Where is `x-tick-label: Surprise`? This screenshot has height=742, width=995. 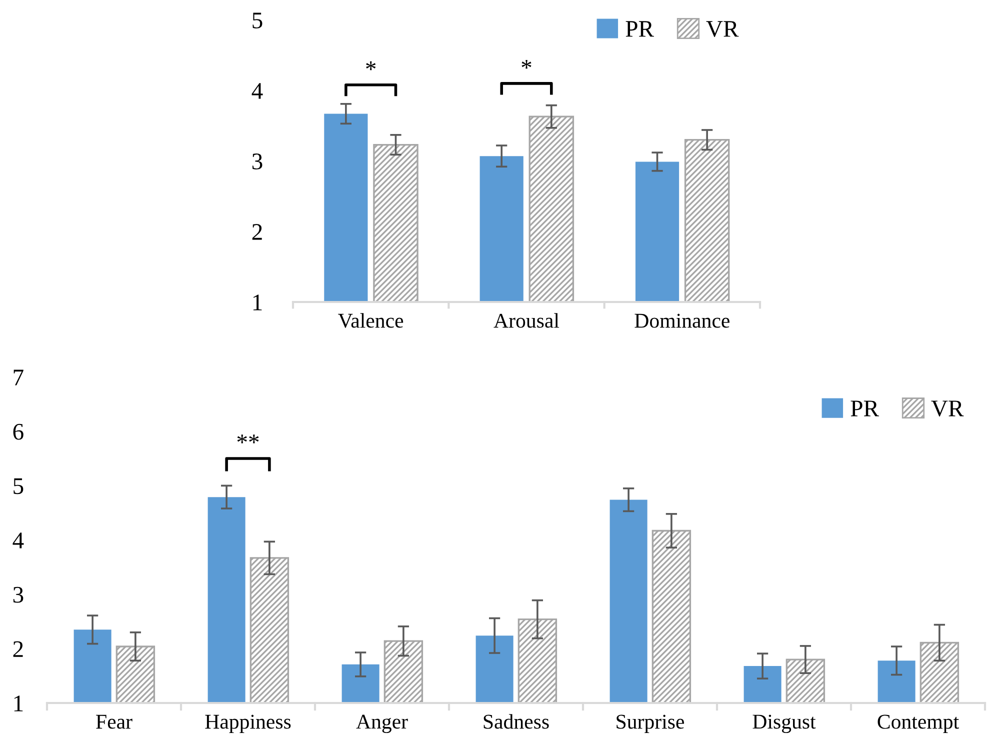
x-tick-label: Surprise is located at coordinates (650, 724).